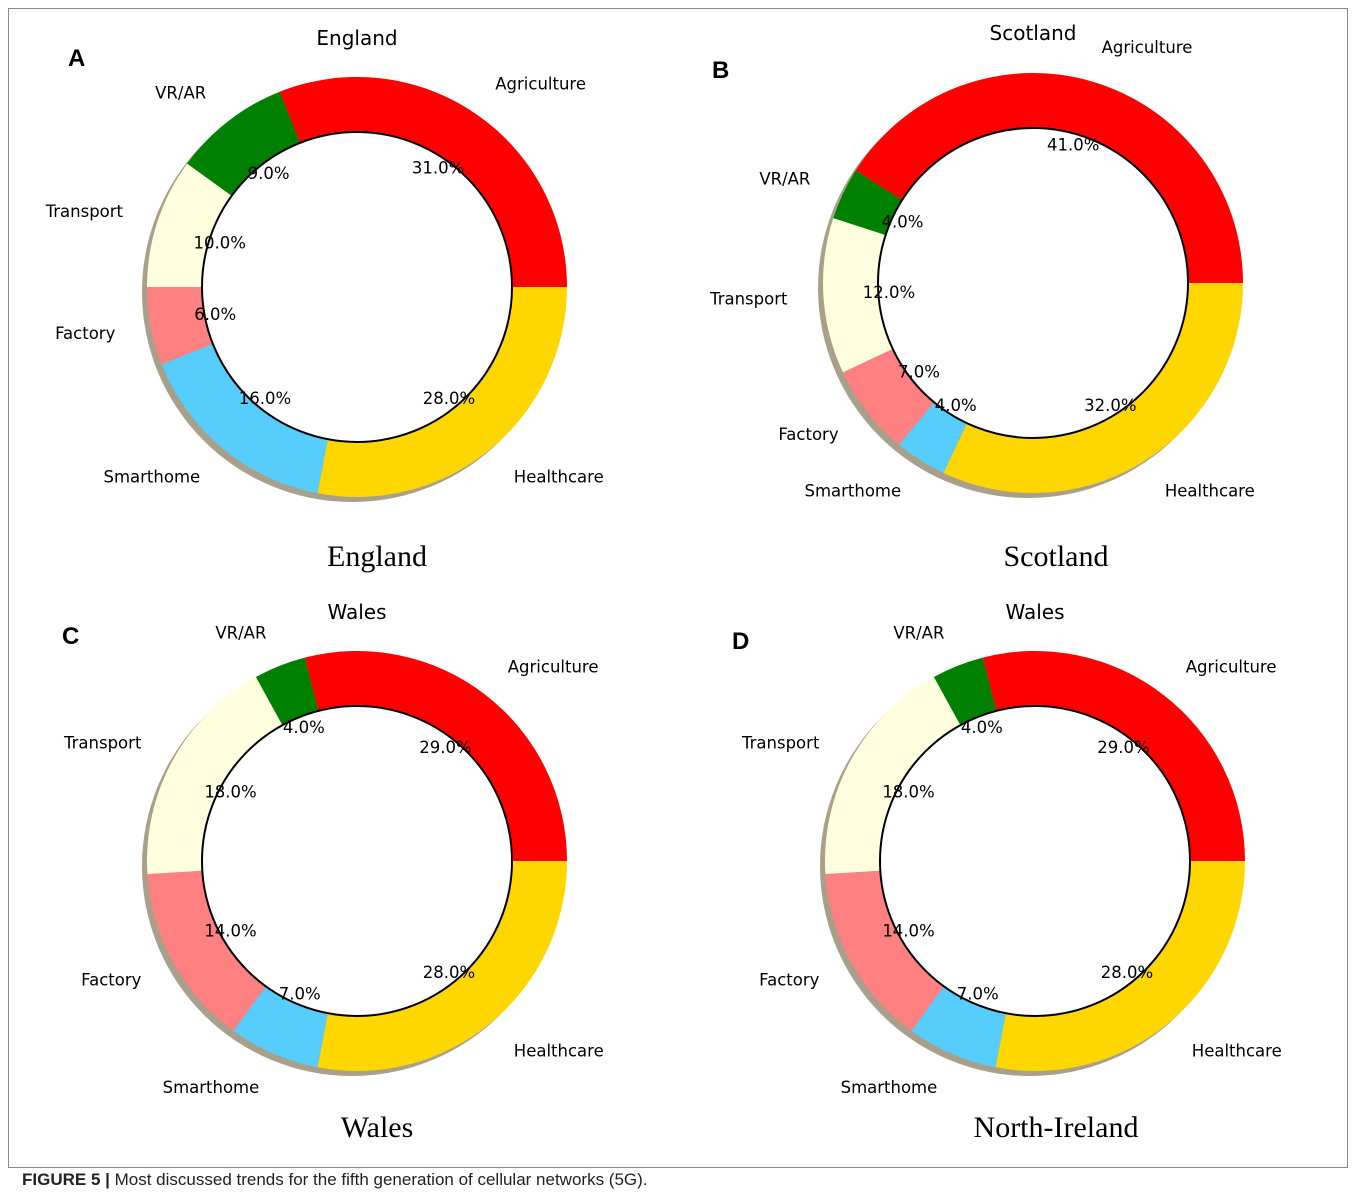 The width and height of the screenshot is (1356, 1198). Describe the element at coordinates (1056, 1127) in the screenshot. I see `panel-subtitle: North-Ireland` at that location.